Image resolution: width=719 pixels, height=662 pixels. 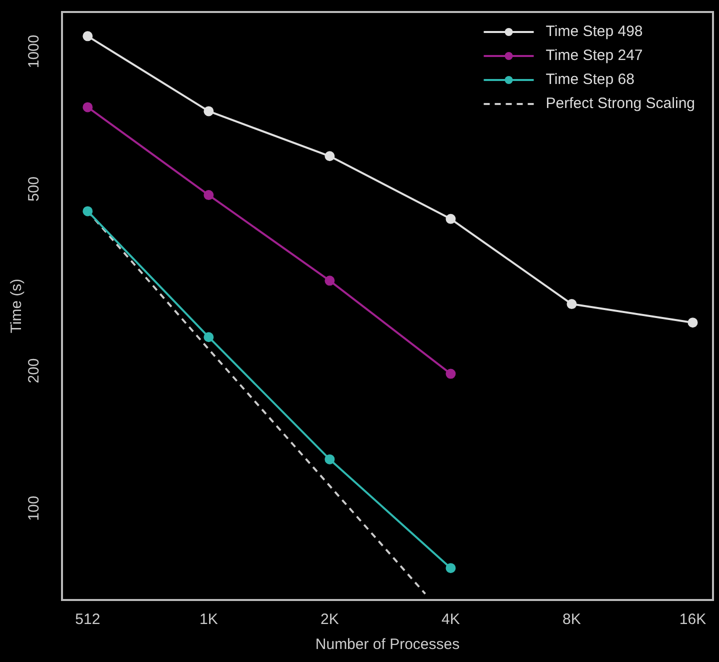 I want to click on y-tick-label: 500, so click(x=33, y=189).